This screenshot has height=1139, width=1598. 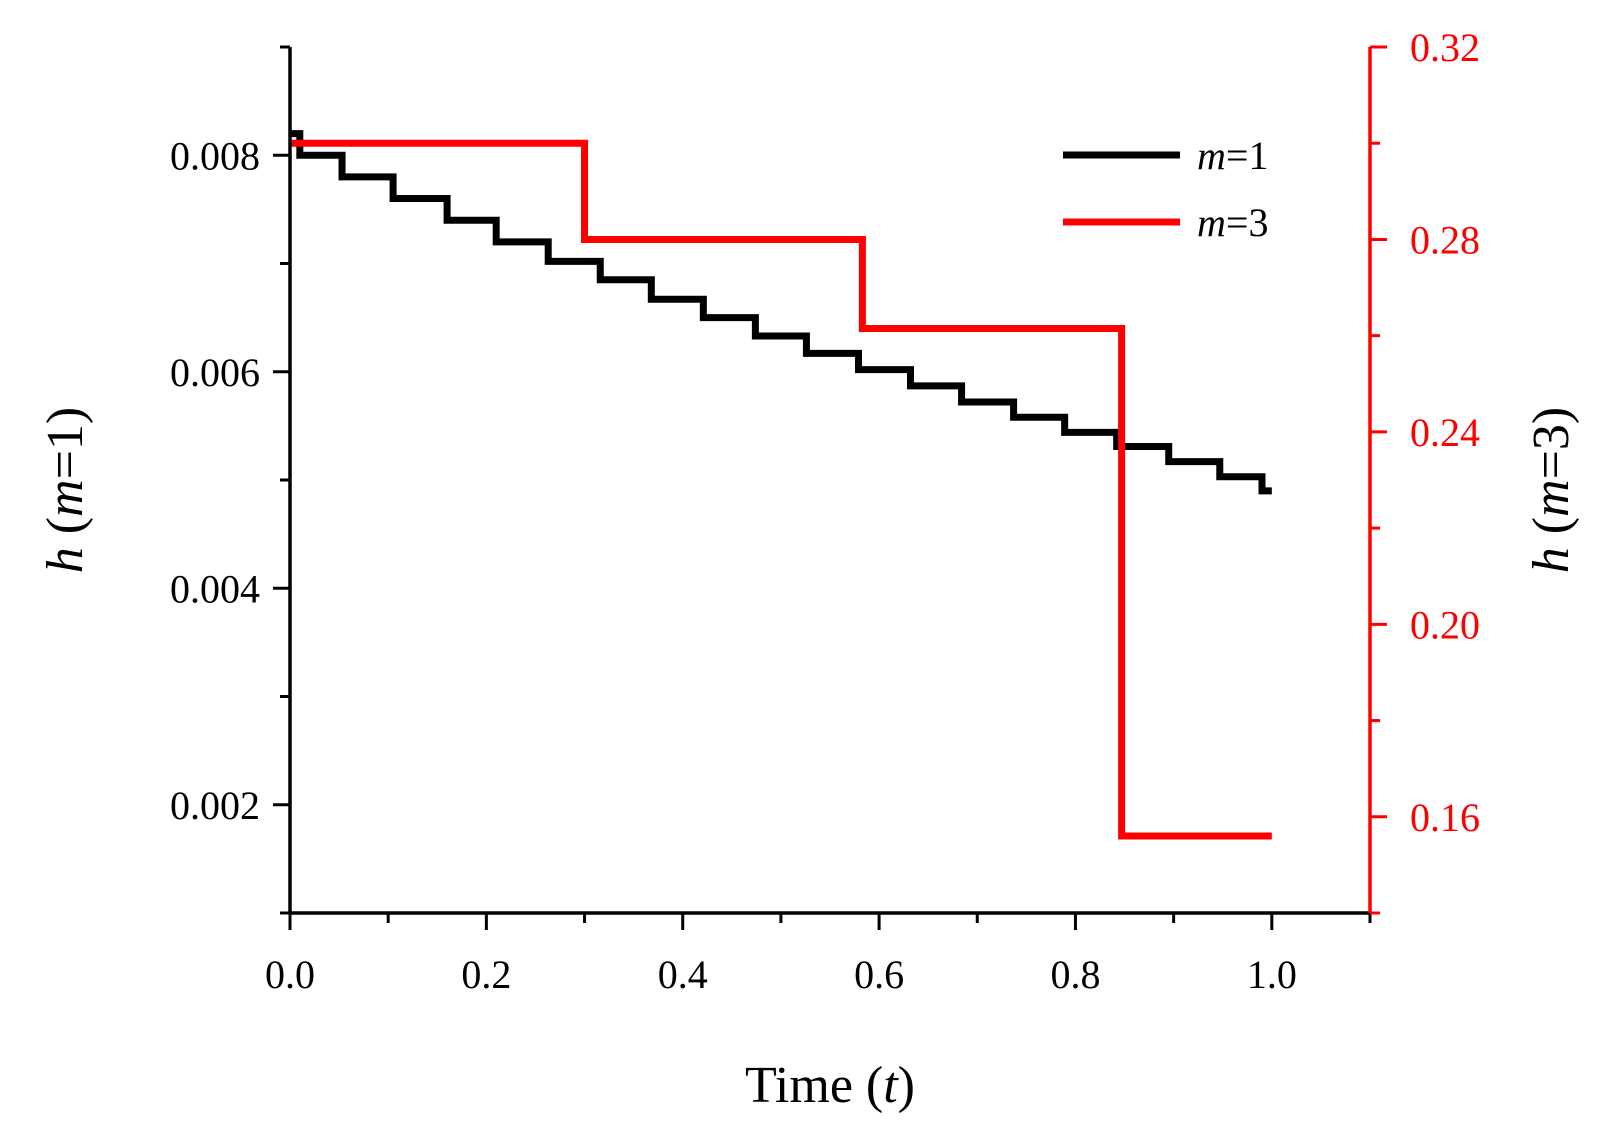 What do you see at coordinates (1232, 222) in the screenshot?
I see `legend-label-2: m=3` at bounding box center [1232, 222].